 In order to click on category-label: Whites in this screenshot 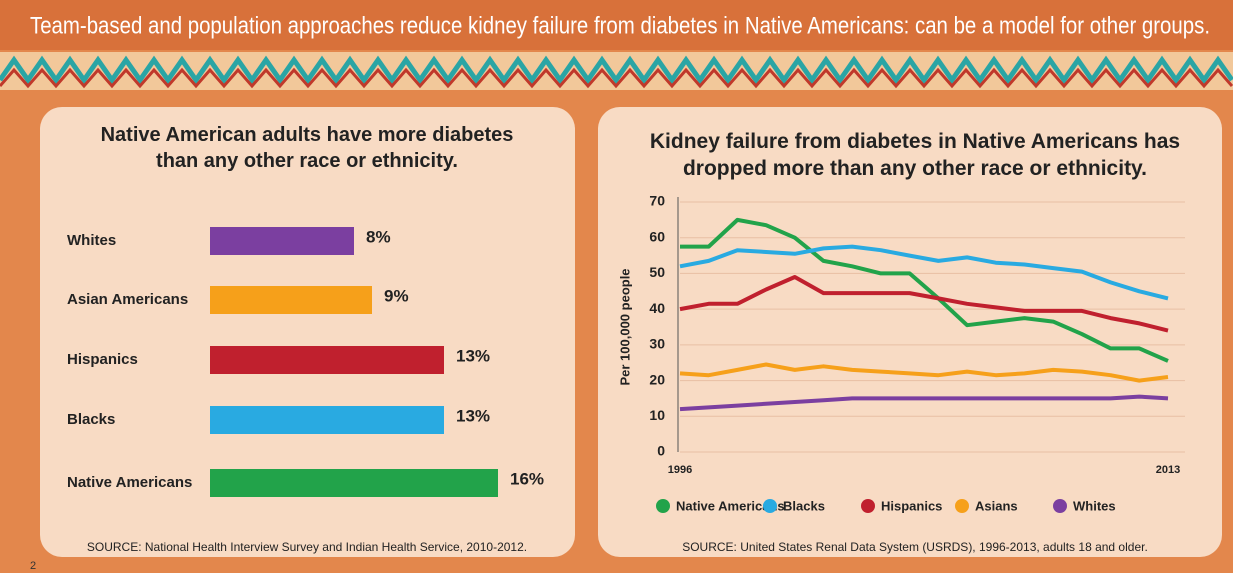, I will do `click(91, 240)`.